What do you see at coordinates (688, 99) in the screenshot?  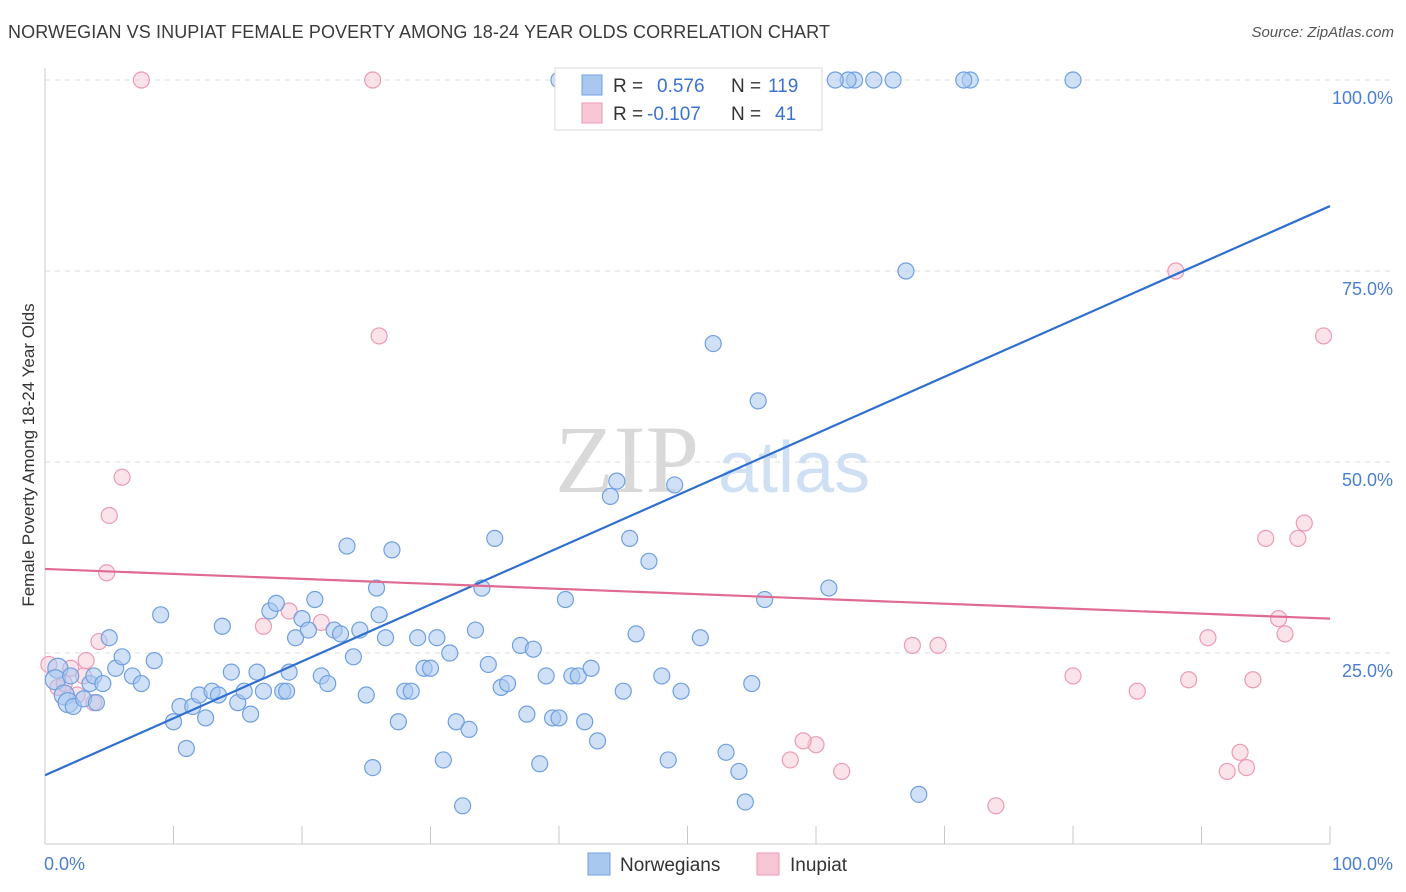 I see `legend: R = 0.576 N = 119 R = -0.107 N = 41` at bounding box center [688, 99].